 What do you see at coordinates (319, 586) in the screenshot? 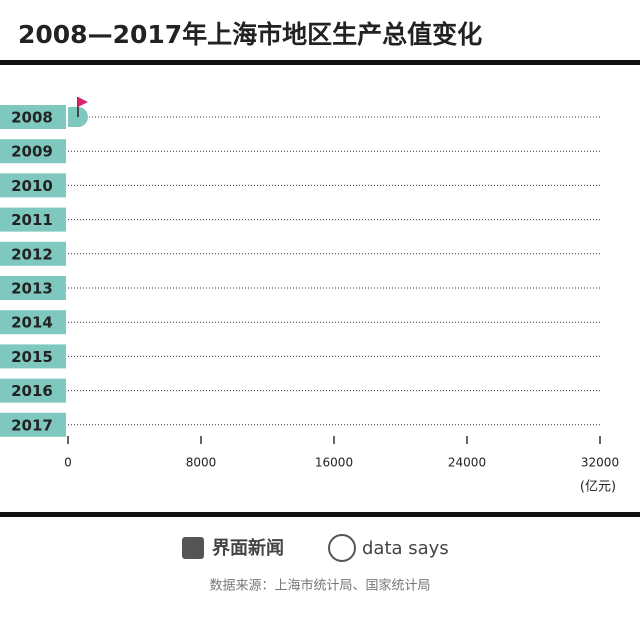
I see `source-text: 数据来源：上海市统计局、国家统计局` at bounding box center [319, 586].